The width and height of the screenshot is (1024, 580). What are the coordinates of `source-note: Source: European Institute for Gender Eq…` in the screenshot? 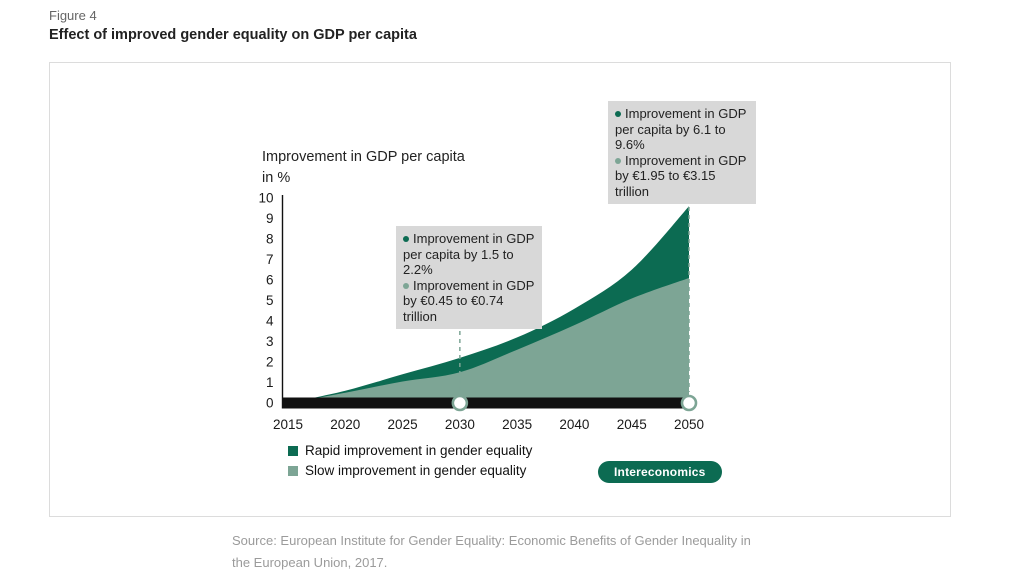 It's located at (491, 551).